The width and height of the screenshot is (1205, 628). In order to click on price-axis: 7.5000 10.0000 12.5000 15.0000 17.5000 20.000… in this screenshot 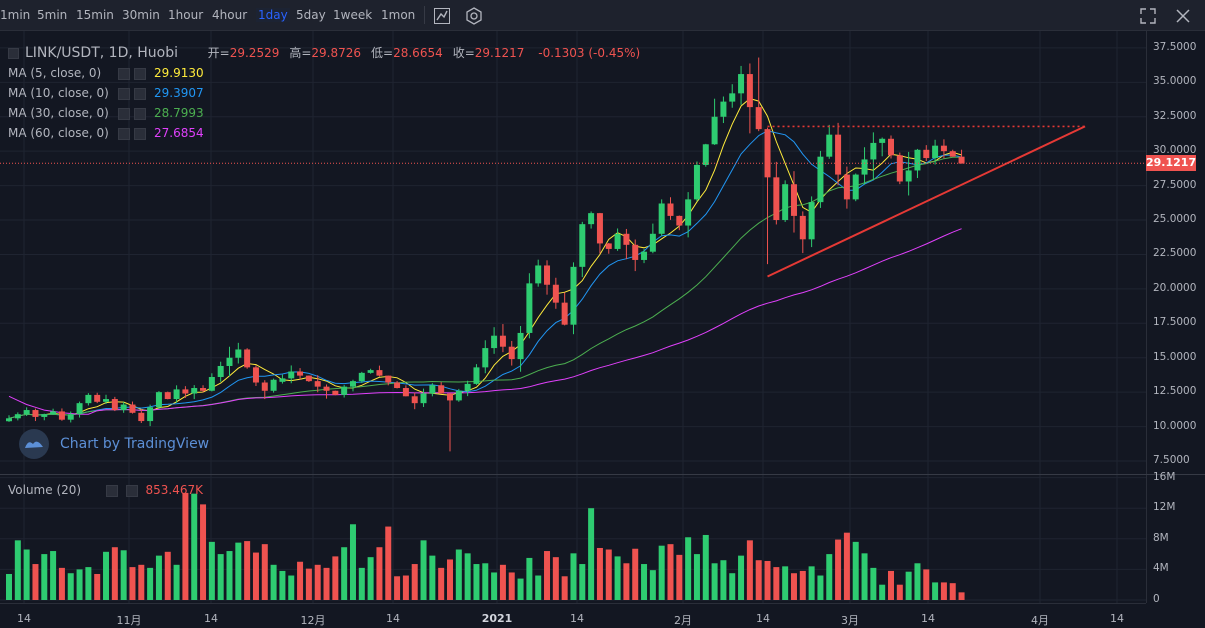, I will do `click(1175, 252)`.